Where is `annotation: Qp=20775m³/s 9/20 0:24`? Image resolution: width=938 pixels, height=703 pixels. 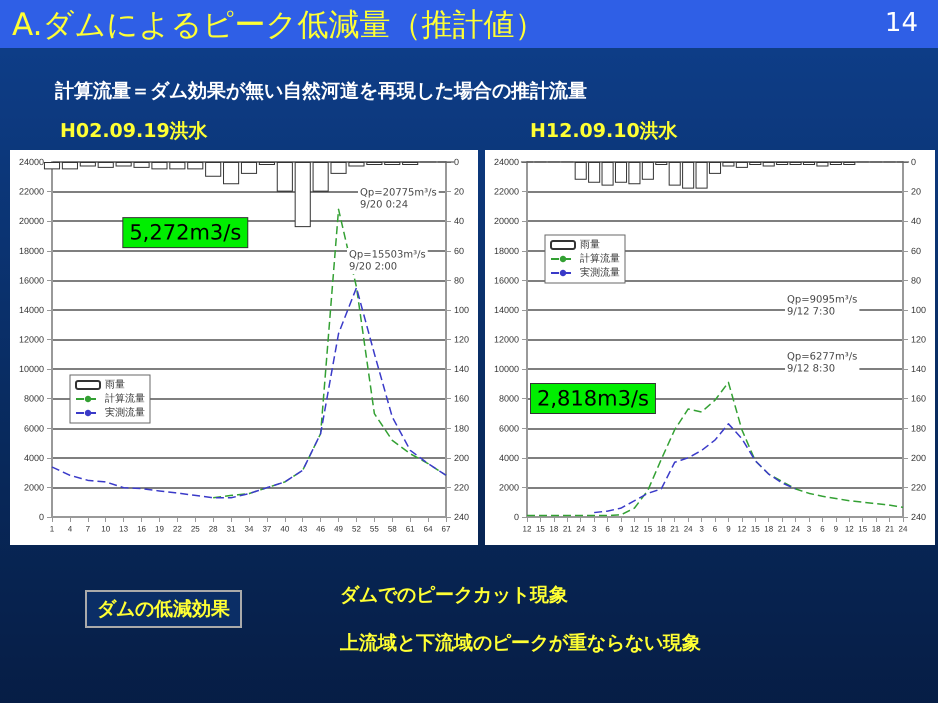
annotation: Qp=20775m³/s 9/20 0:24 is located at coordinates (398, 199).